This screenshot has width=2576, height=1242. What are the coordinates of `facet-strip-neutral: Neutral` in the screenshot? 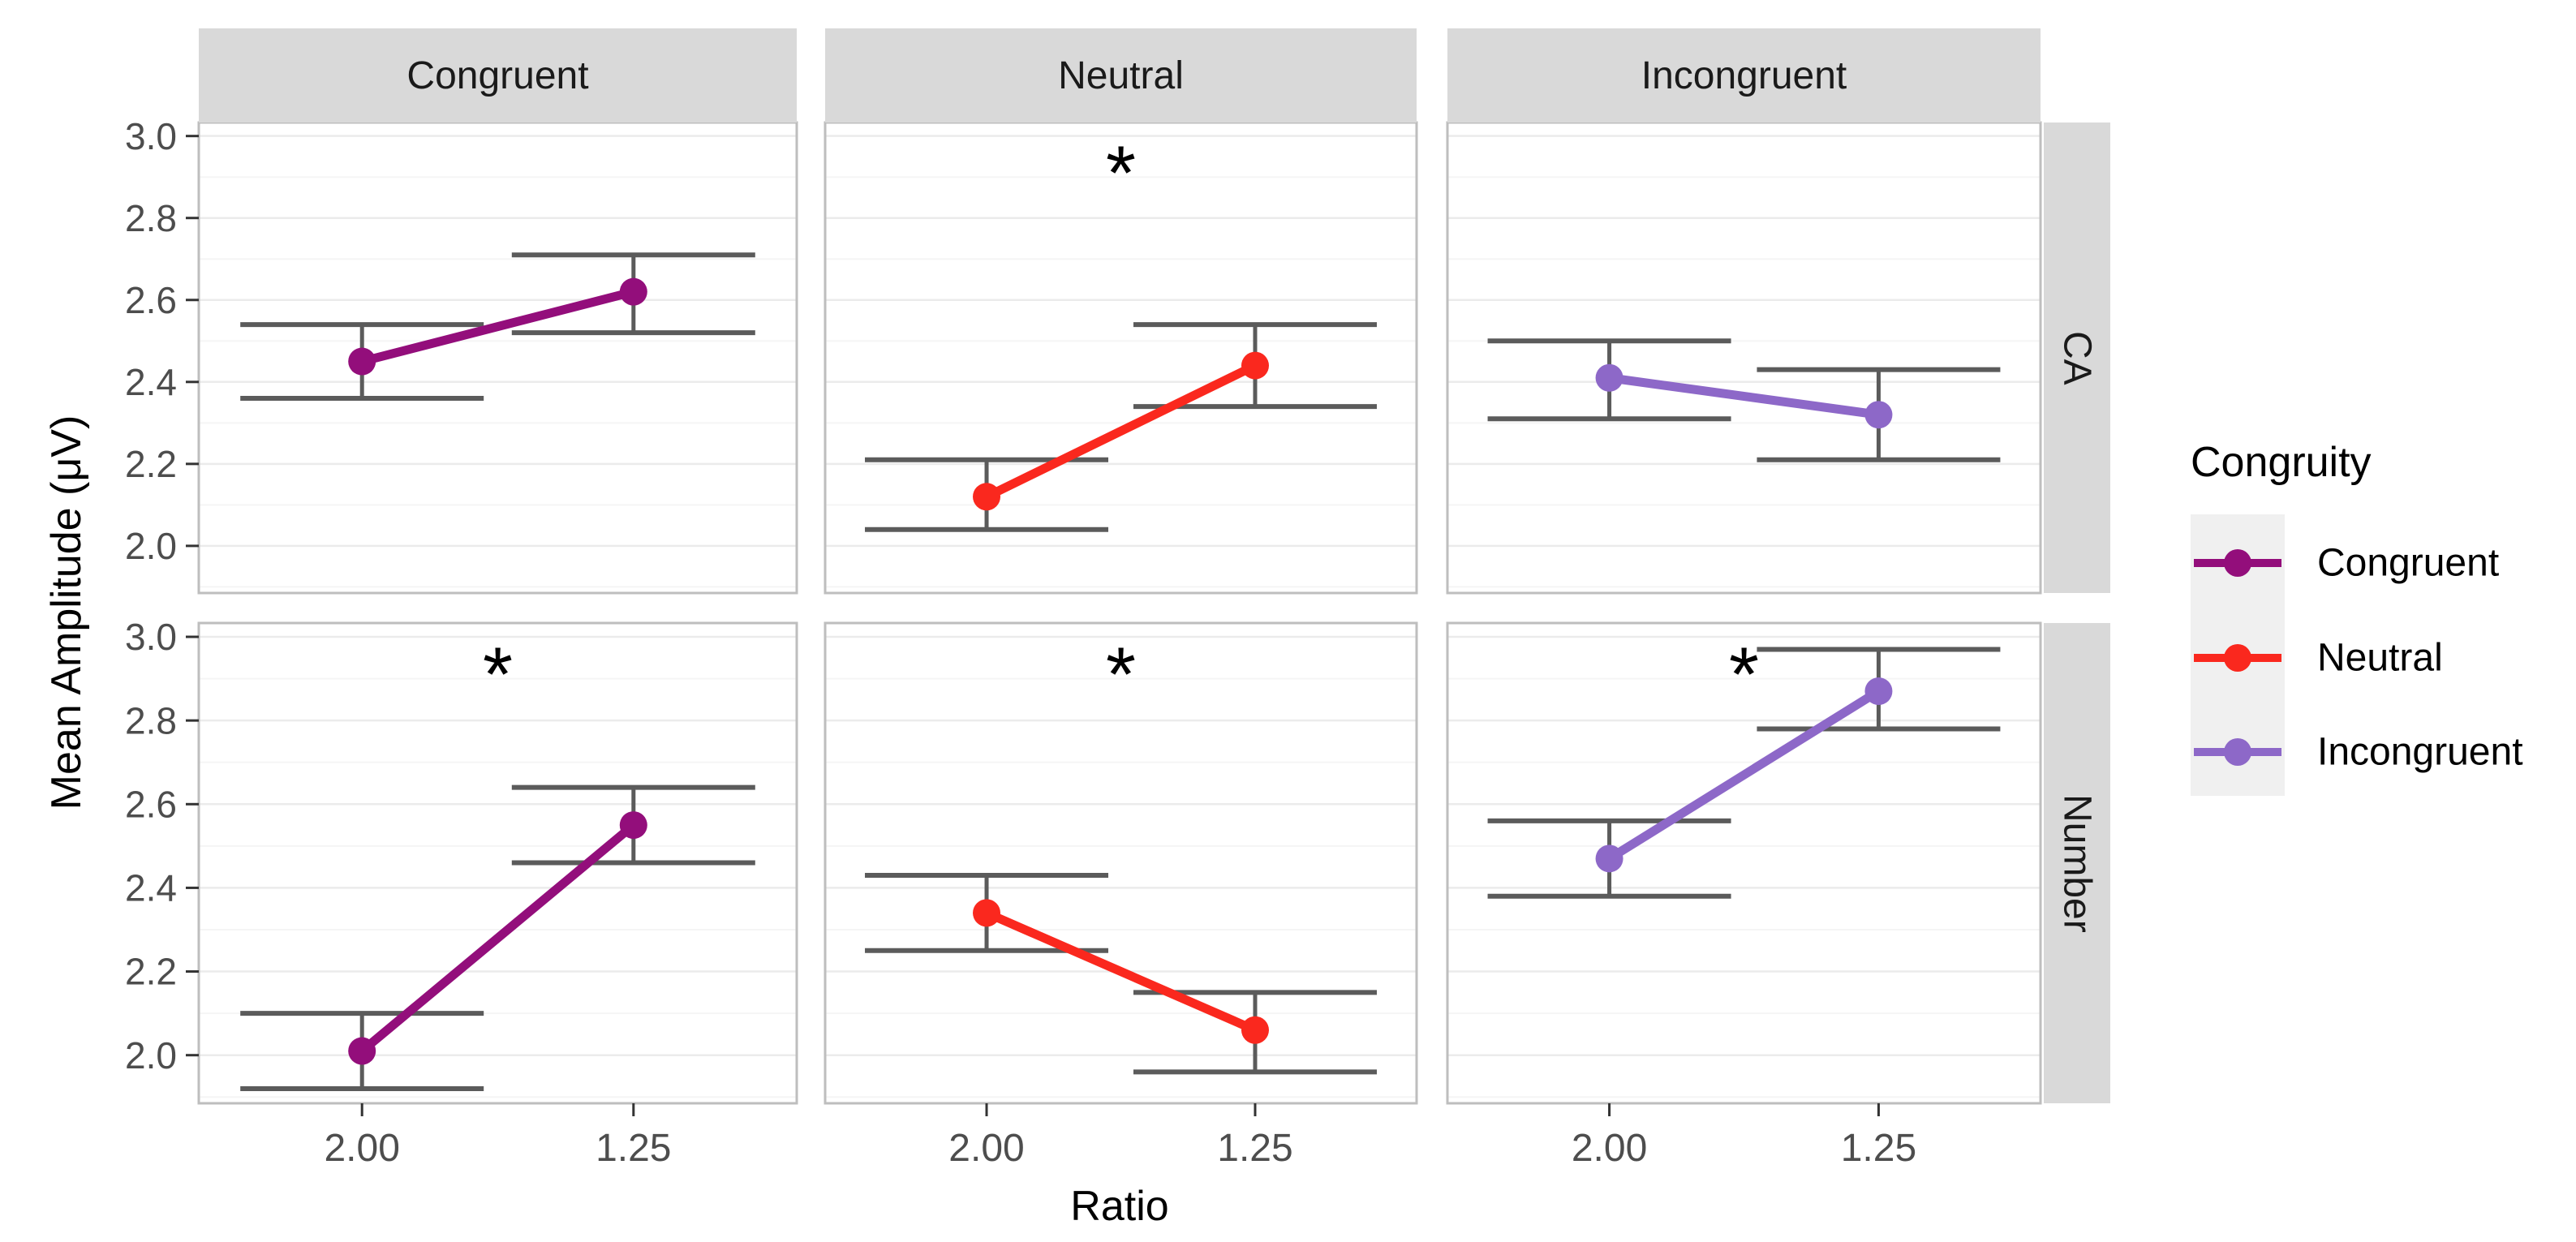 It's located at (1121, 75).